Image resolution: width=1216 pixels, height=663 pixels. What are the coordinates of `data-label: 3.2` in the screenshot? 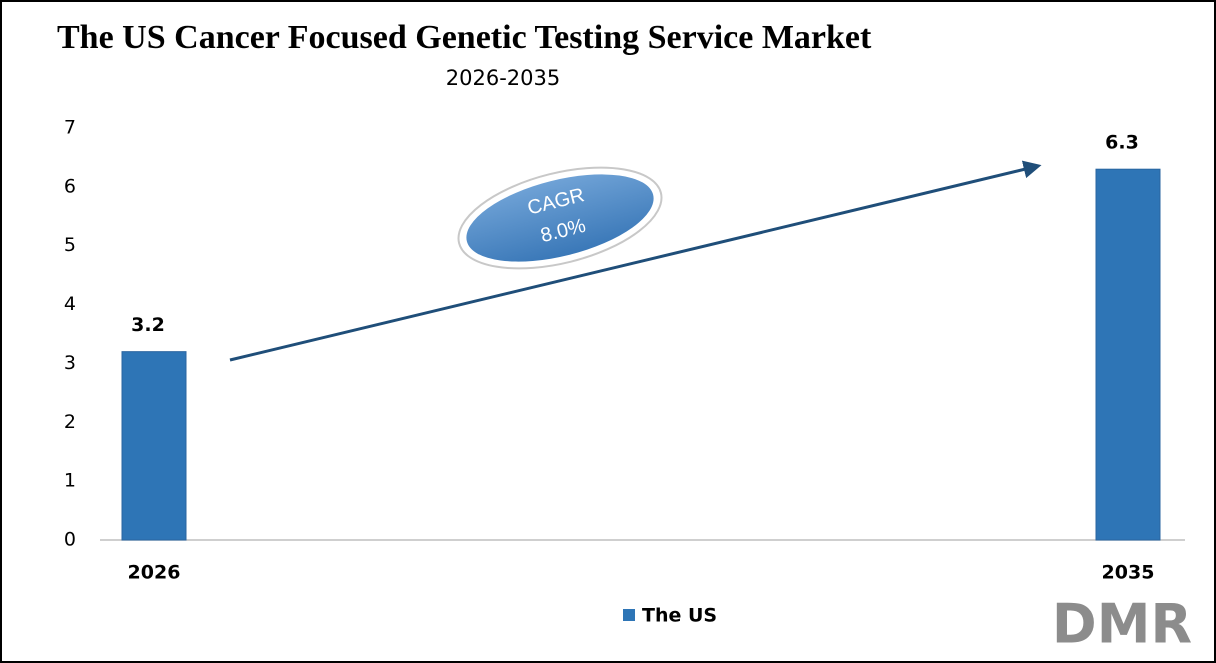 It's located at (148, 325).